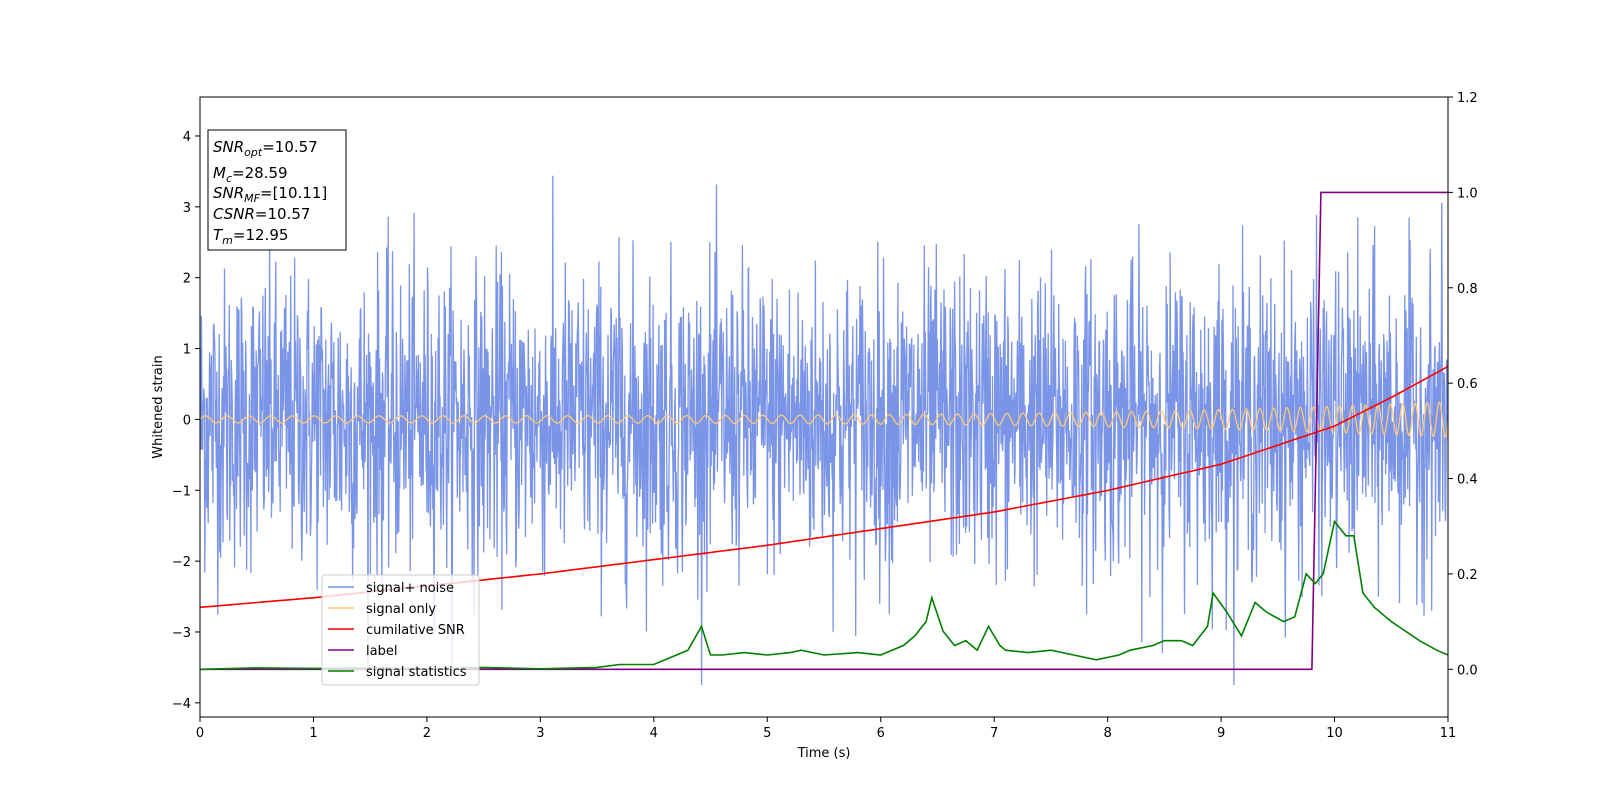 This screenshot has width=1600, height=800. Describe the element at coordinates (1467, 480) in the screenshot. I see `y-right-tick-label: 0.4` at that location.